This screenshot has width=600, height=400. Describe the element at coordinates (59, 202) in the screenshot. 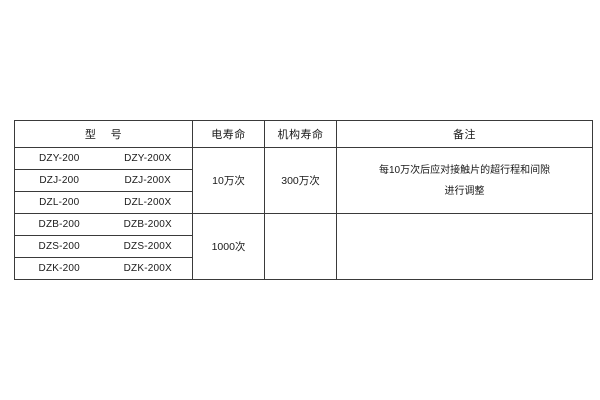

I see `model-code-primary: DZL-200` at that location.